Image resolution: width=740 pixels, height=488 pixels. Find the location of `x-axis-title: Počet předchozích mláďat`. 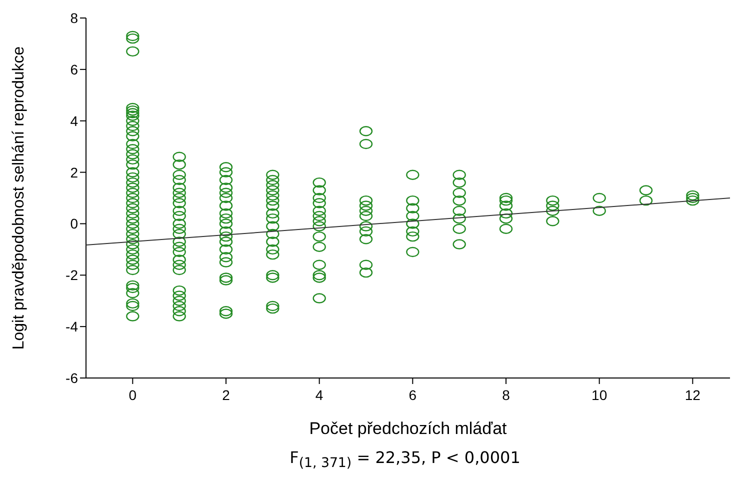

x-axis-title: Počet předchozích mláďat is located at coordinates (408, 428).